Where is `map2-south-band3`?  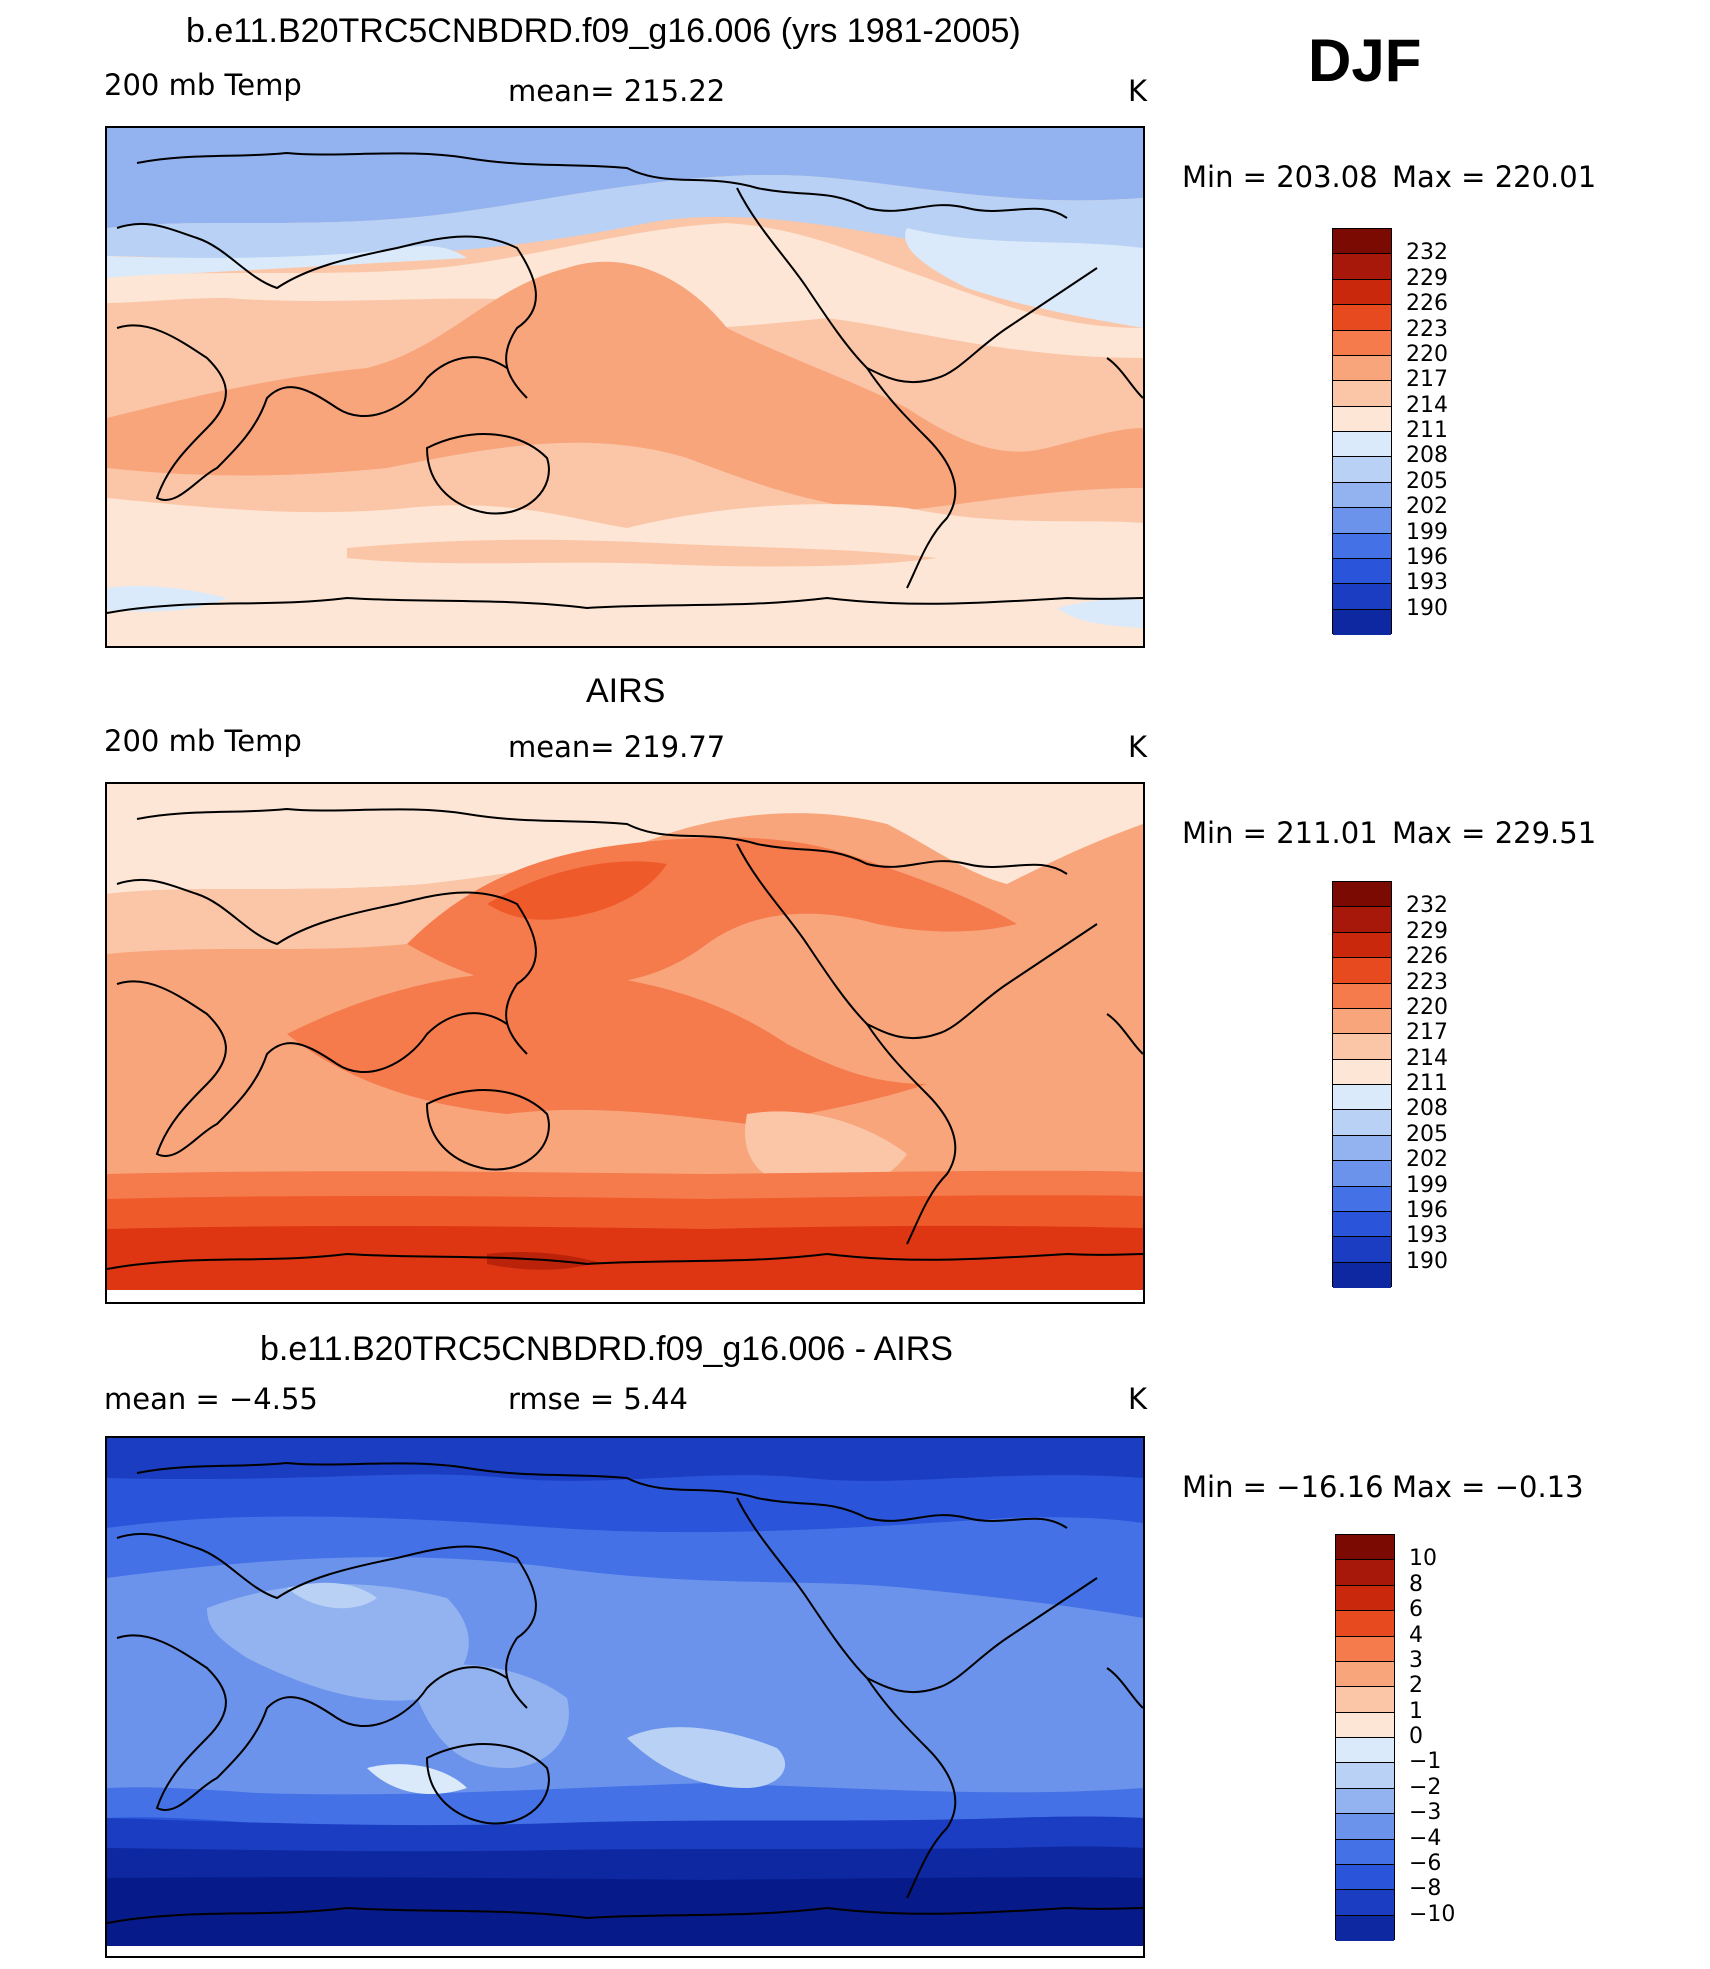 map2-south-band3 is located at coordinates (625, 1263).